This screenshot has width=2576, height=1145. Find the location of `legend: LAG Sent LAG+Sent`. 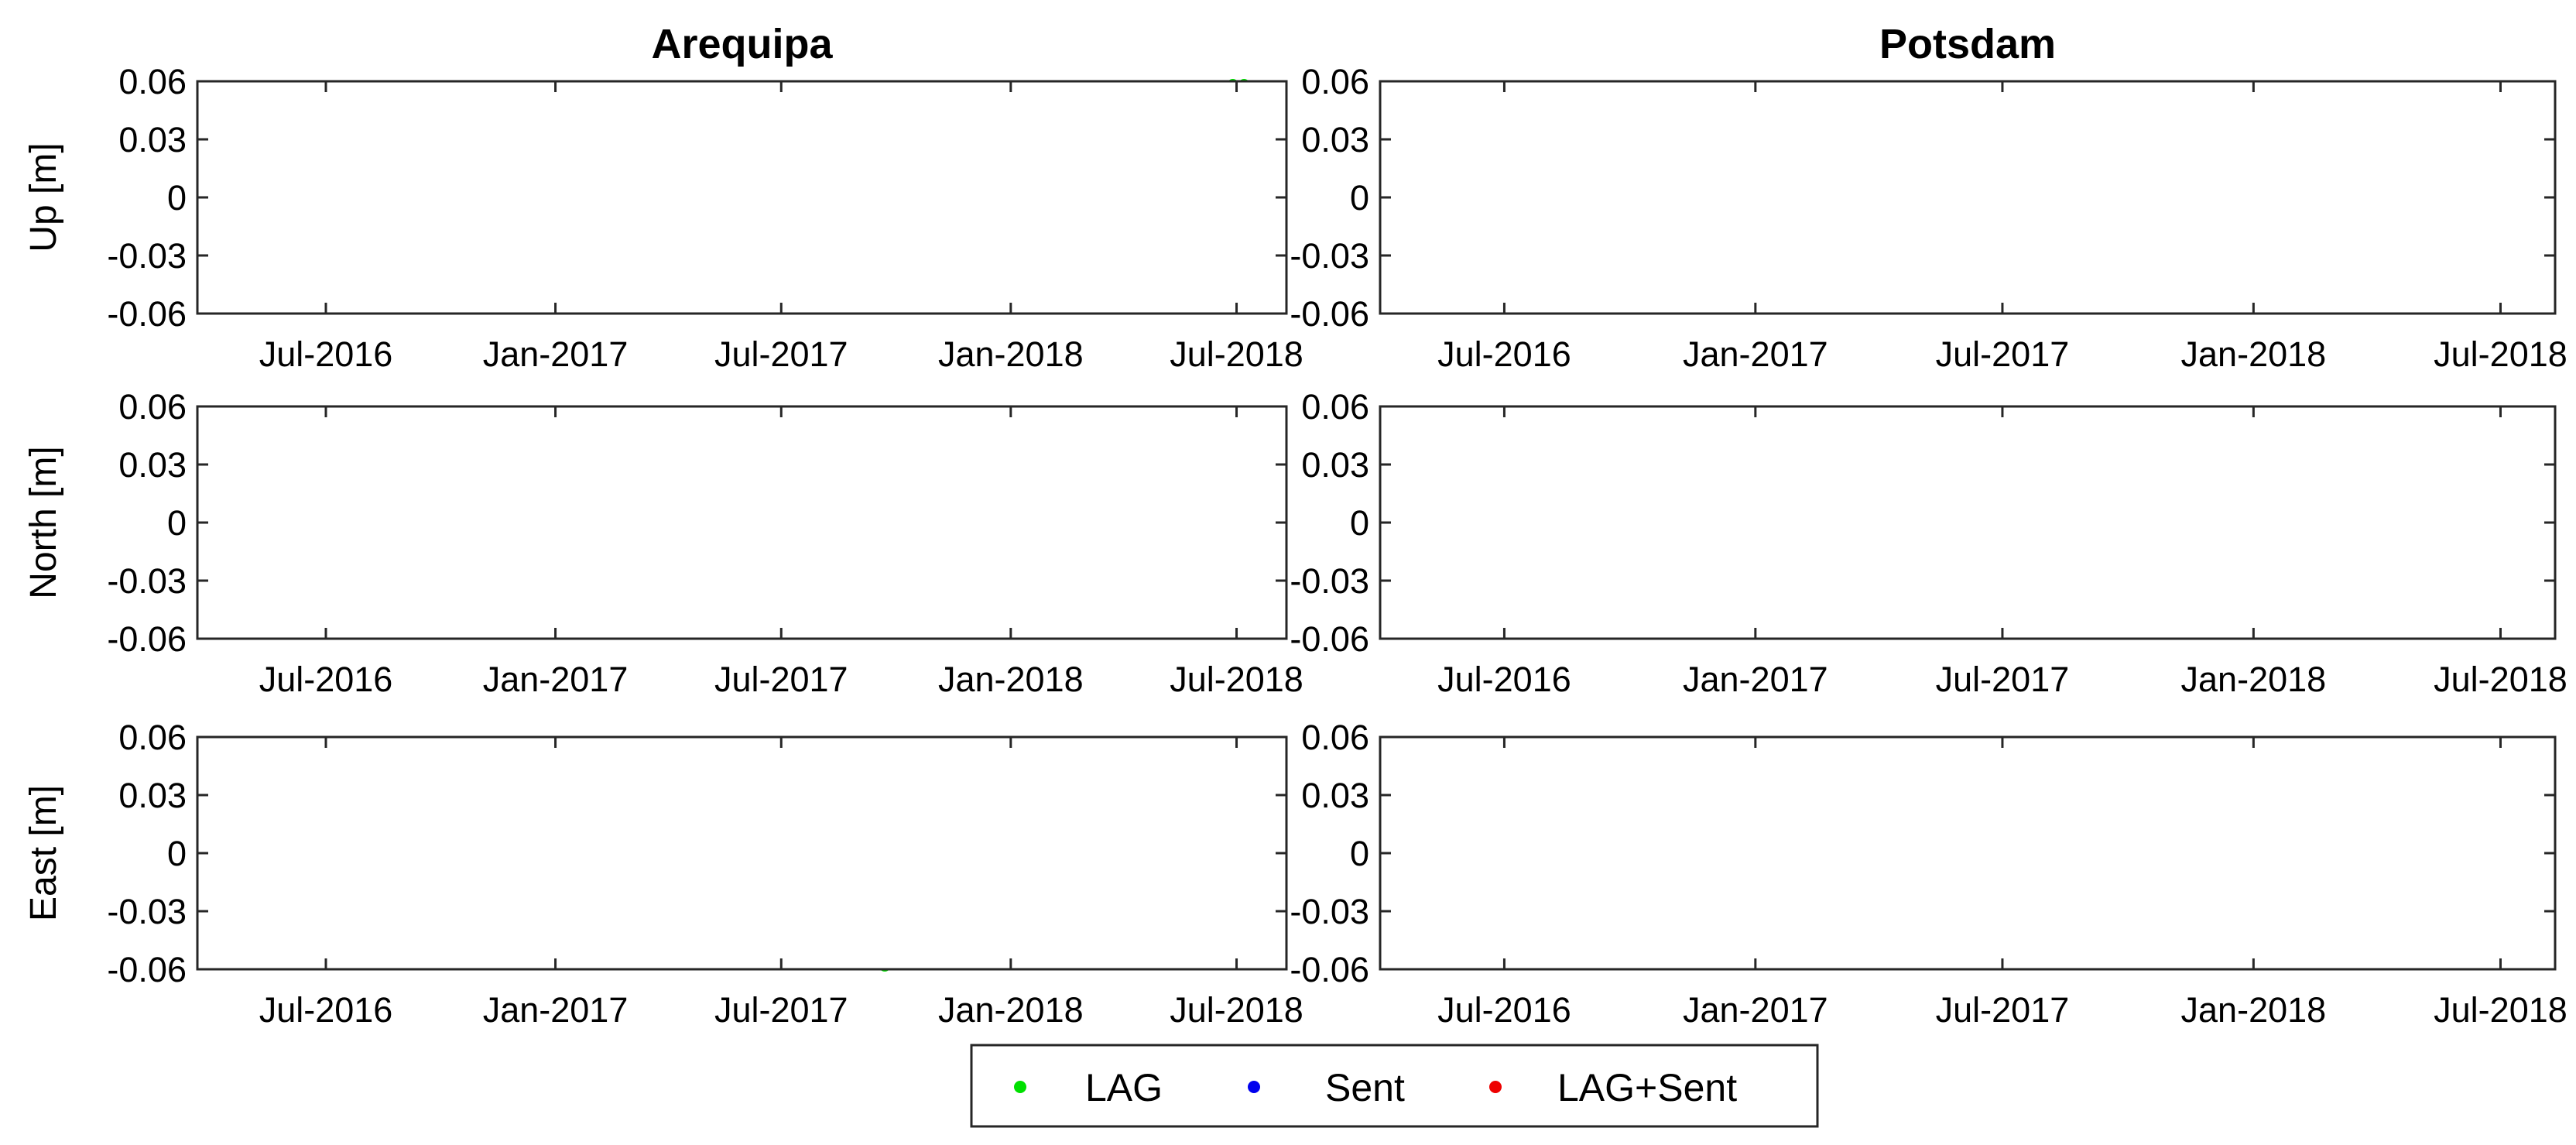

legend: LAG Sent LAG+Sent is located at coordinates (1394, 1086).